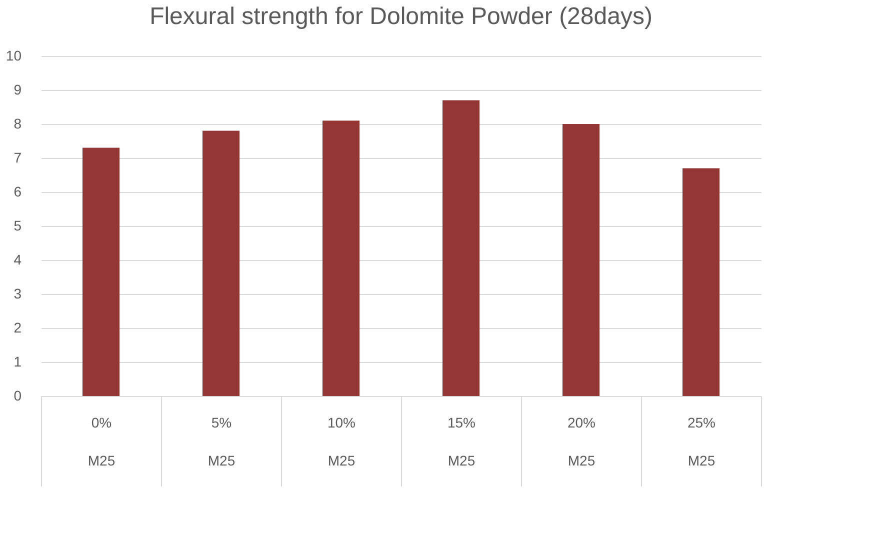 Image resolution: width=882 pixels, height=545 pixels. I want to click on y-tick-label: 4, so click(18, 260).